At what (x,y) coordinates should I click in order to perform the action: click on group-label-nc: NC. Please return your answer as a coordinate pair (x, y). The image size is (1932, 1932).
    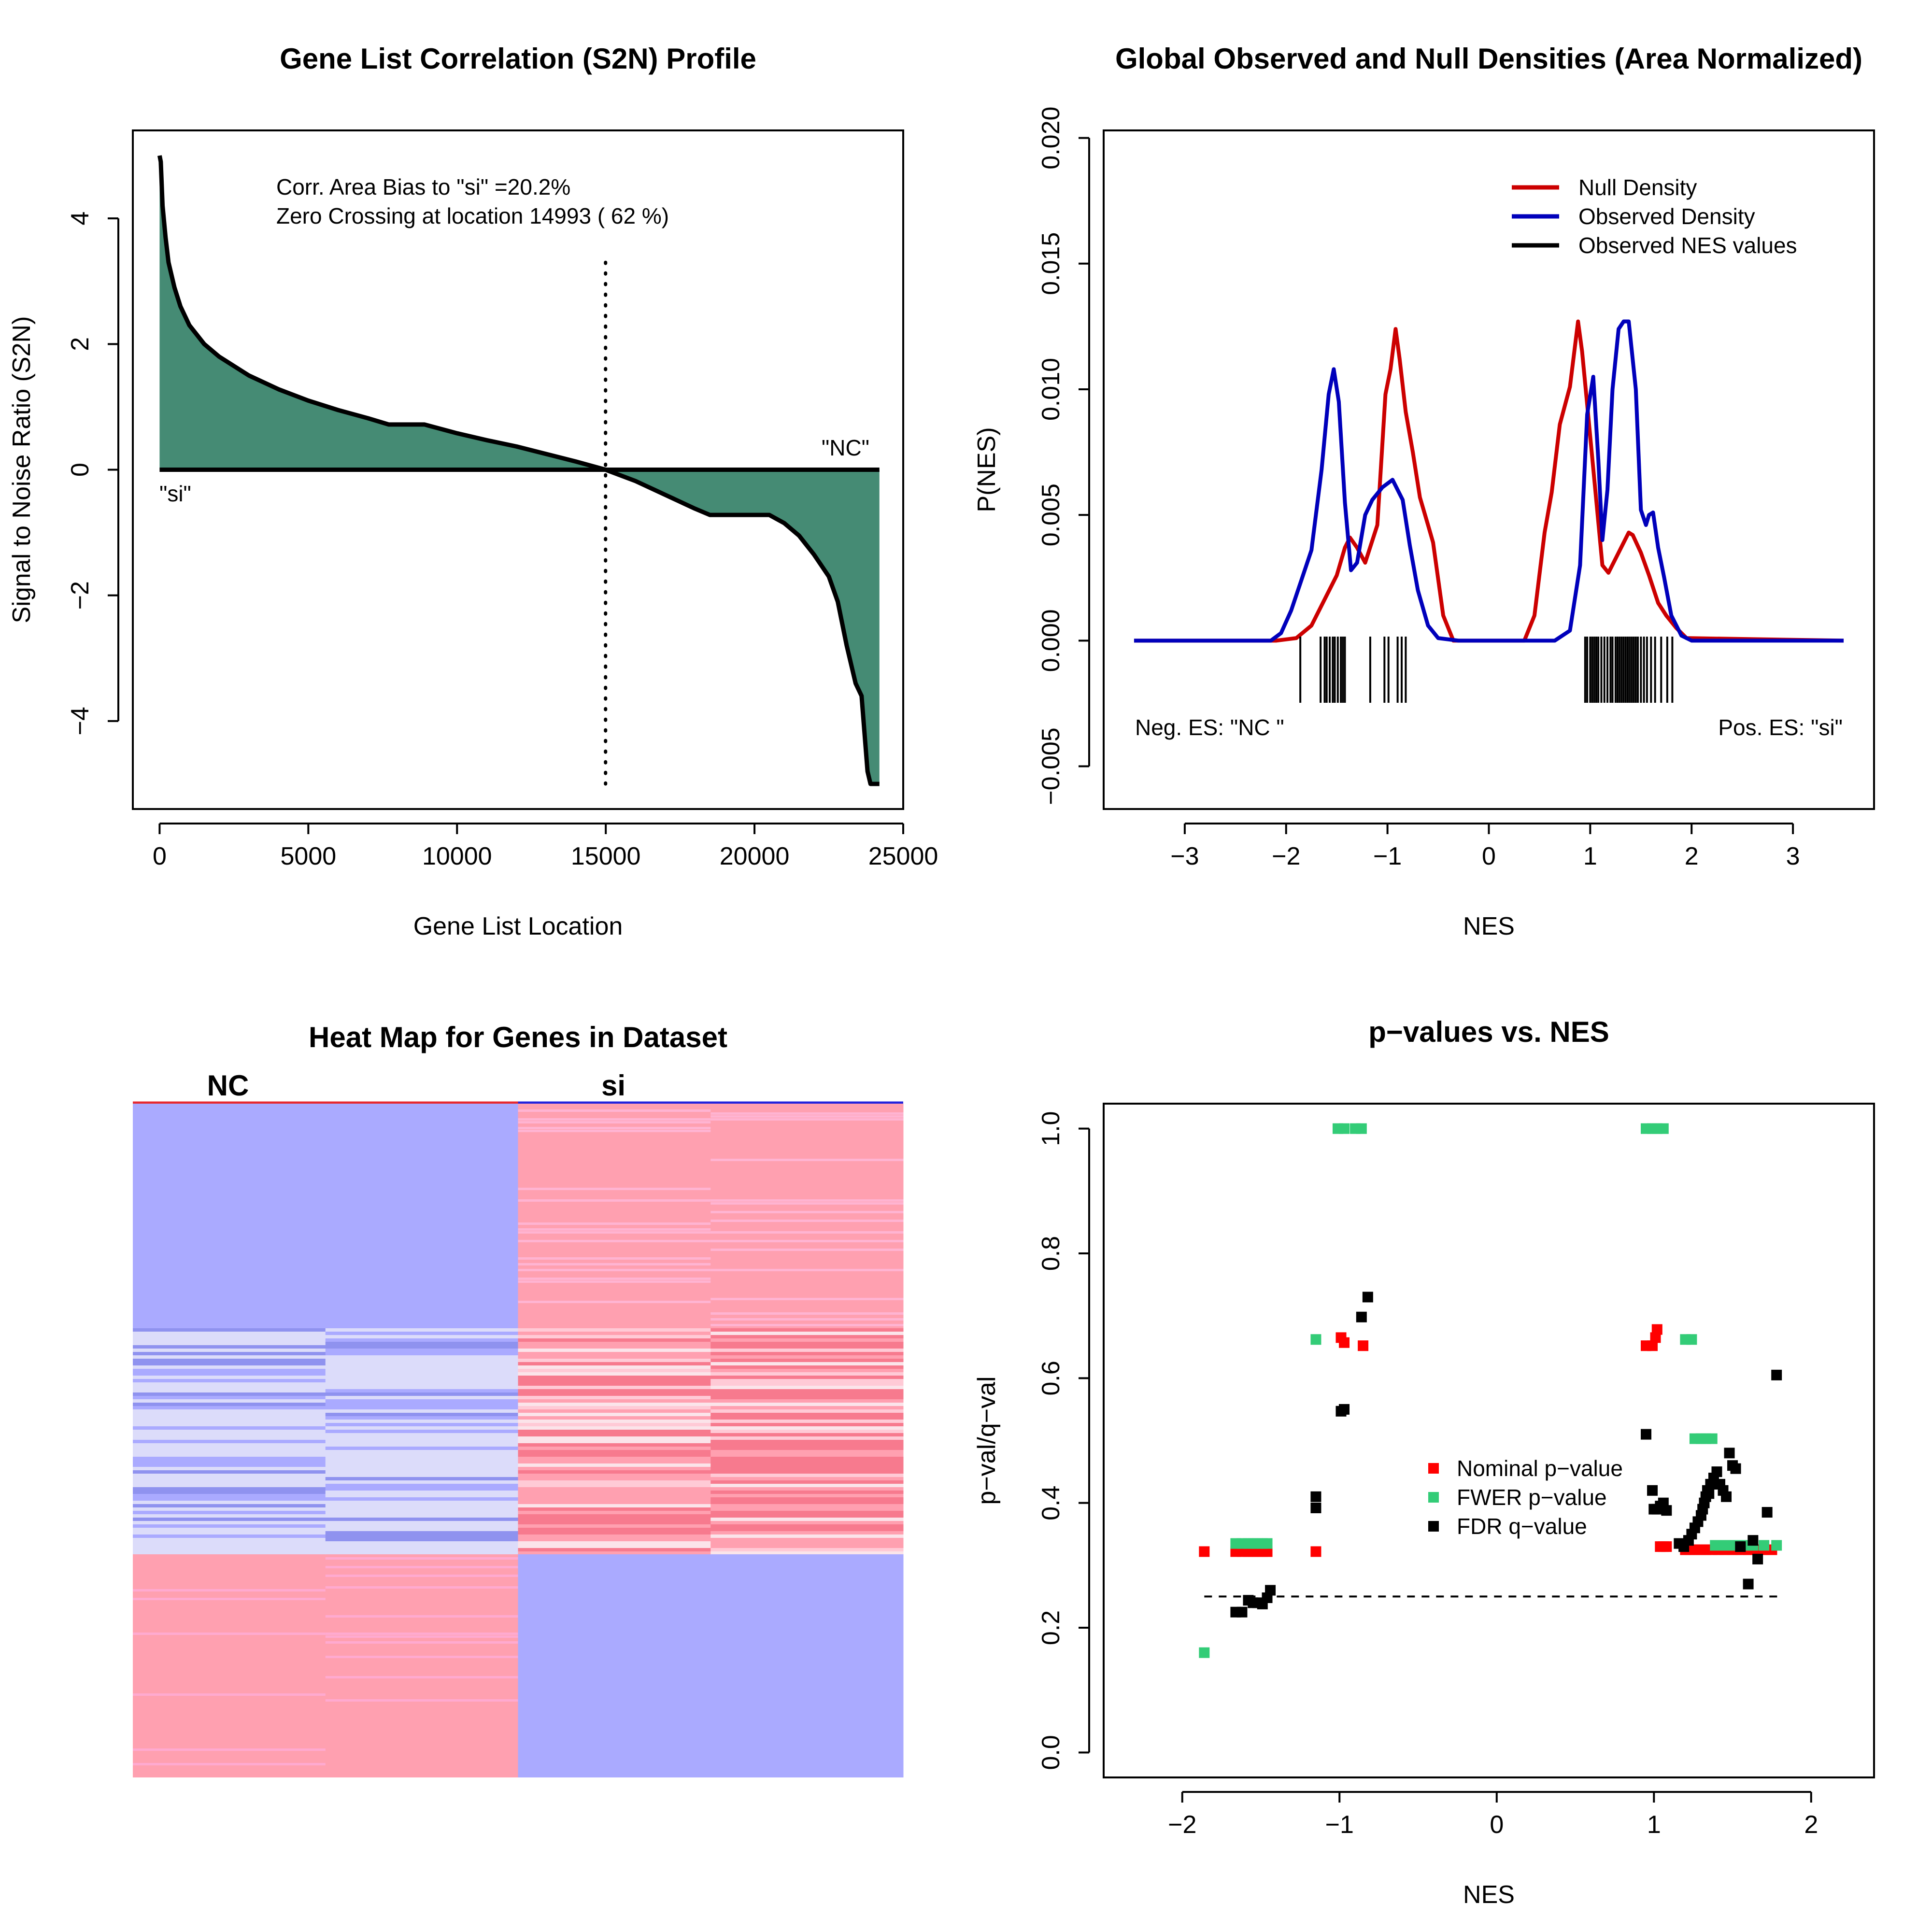
    Looking at the image, I should click on (228, 1085).